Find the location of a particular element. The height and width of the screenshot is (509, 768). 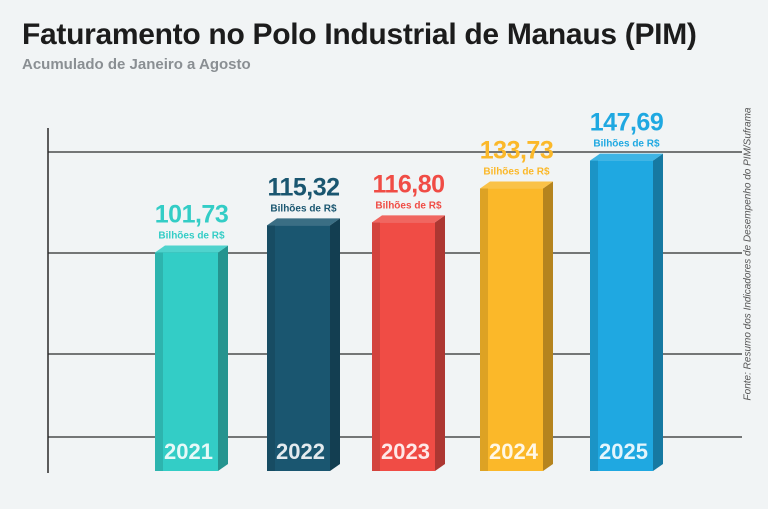

bar-side-2023 is located at coordinates (440, 343).